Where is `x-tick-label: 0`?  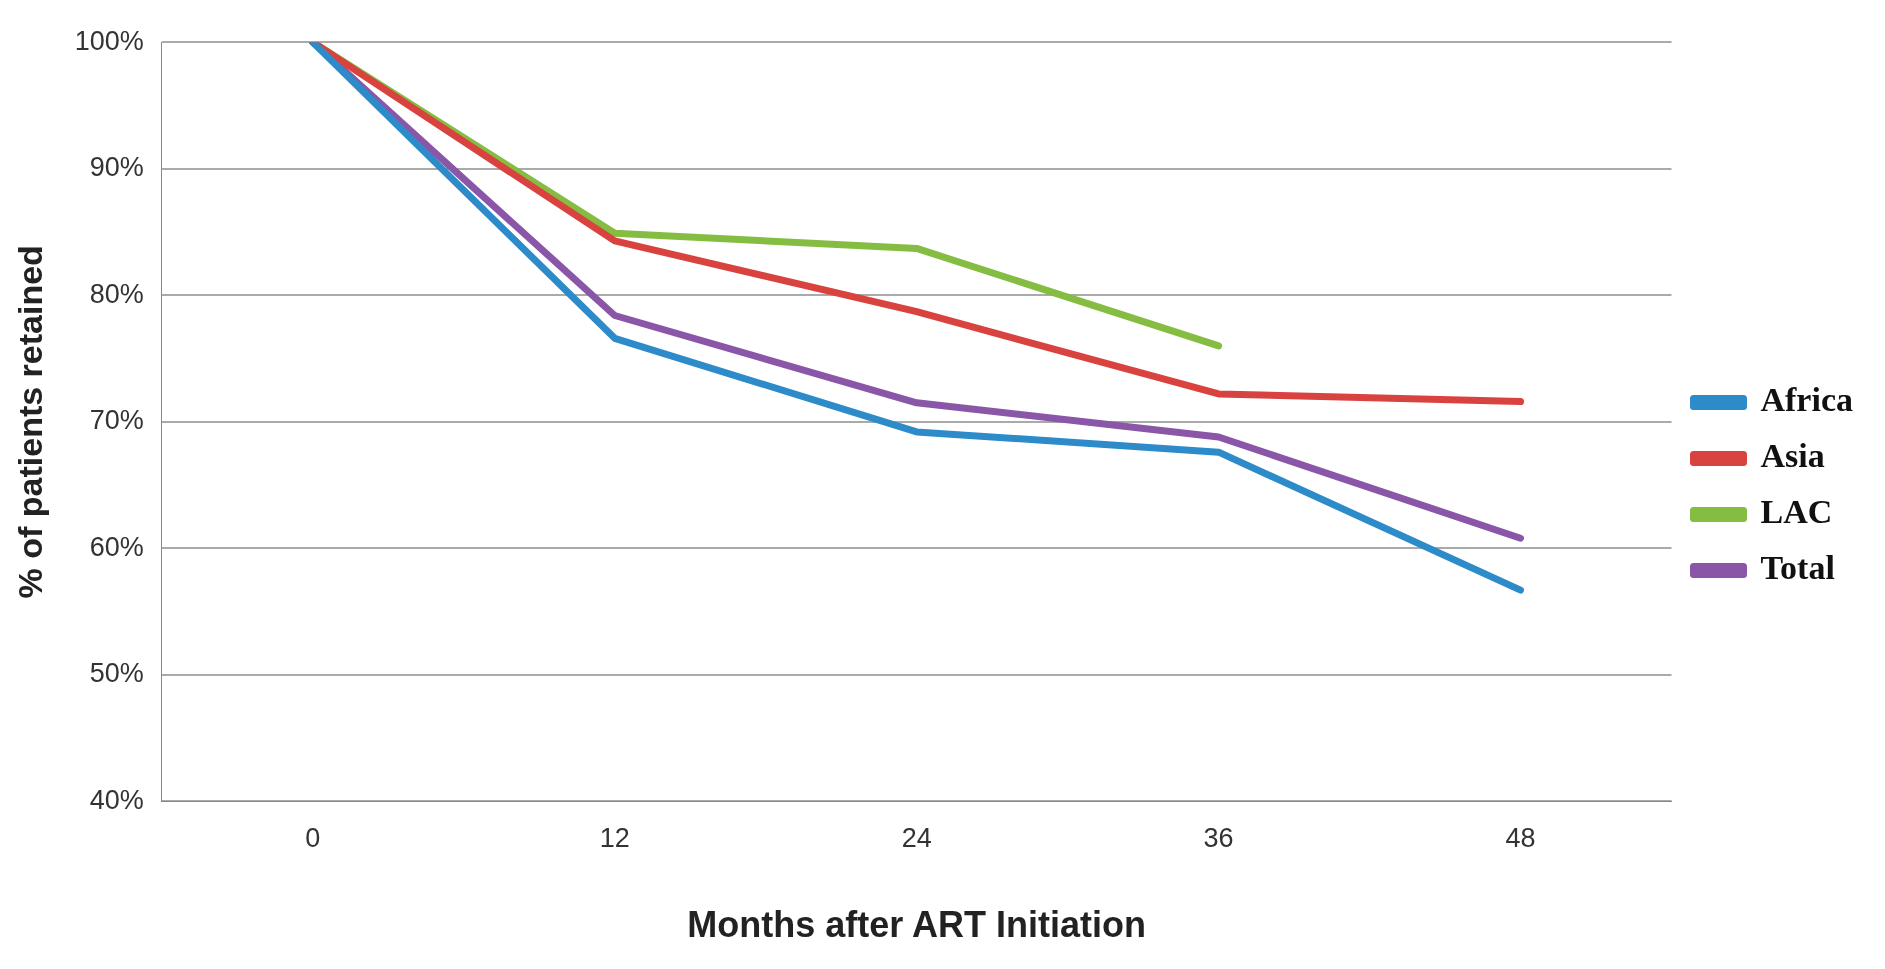 x-tick-label: 0 is located at coordinates (313, 838).